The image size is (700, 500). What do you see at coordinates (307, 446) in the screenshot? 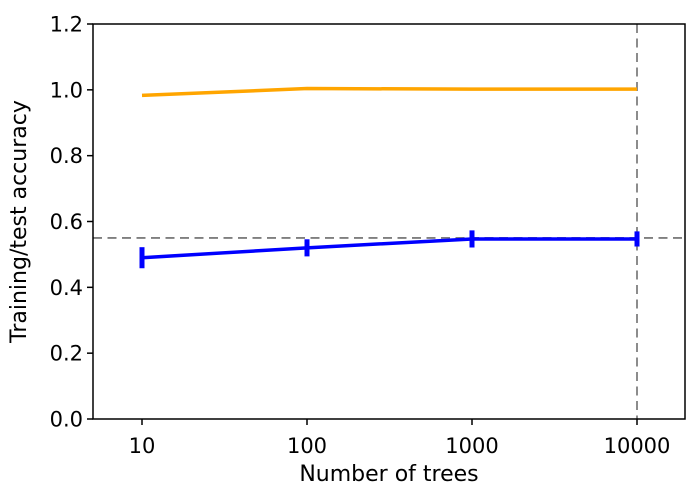
I see `x-tick-label: 100` at bounding box center [307, 446].